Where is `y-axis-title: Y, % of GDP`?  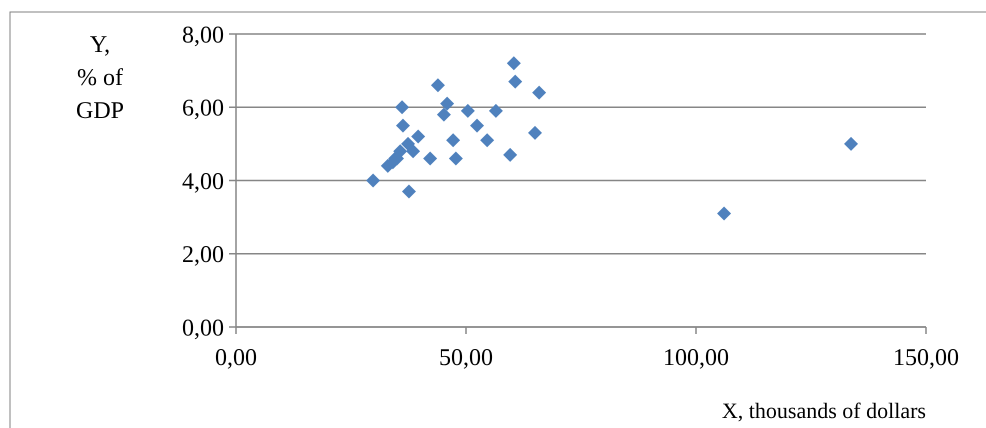
y-axis-title: Y, % of GDP is located at coordinates (100, 78).